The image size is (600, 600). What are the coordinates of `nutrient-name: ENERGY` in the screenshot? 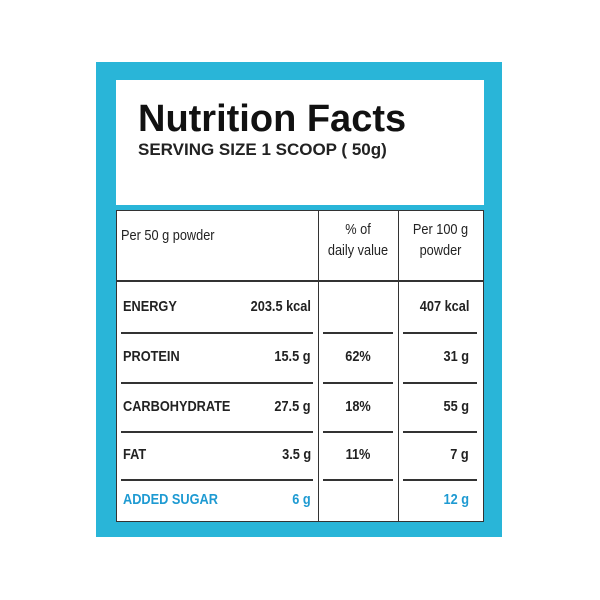 It's located at (150, 306).